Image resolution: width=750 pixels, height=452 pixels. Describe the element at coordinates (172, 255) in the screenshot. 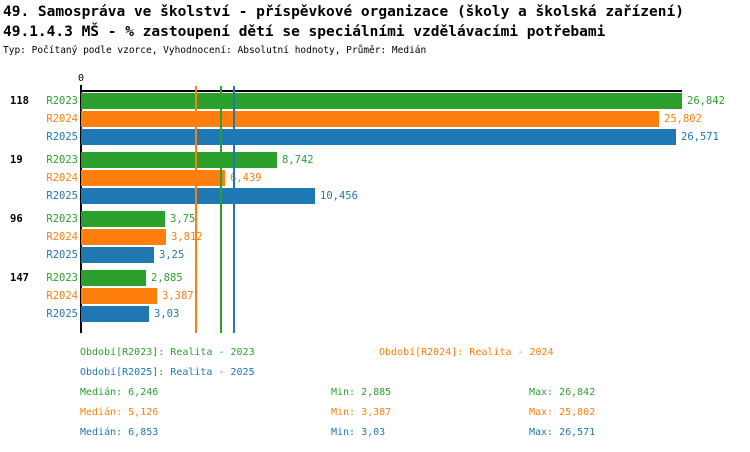

I see `bar-value-label: 3,25` at that location.